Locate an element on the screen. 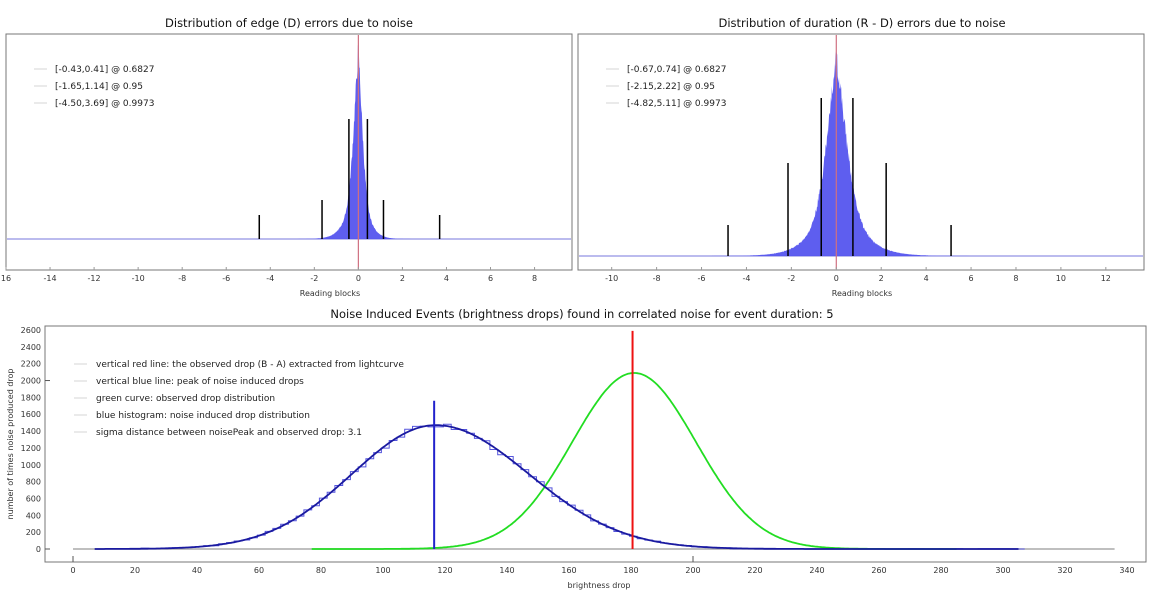 The height and width of the screenshot is (598, 1152). x-tick-label: 120 is located at coordinates (444, 570).